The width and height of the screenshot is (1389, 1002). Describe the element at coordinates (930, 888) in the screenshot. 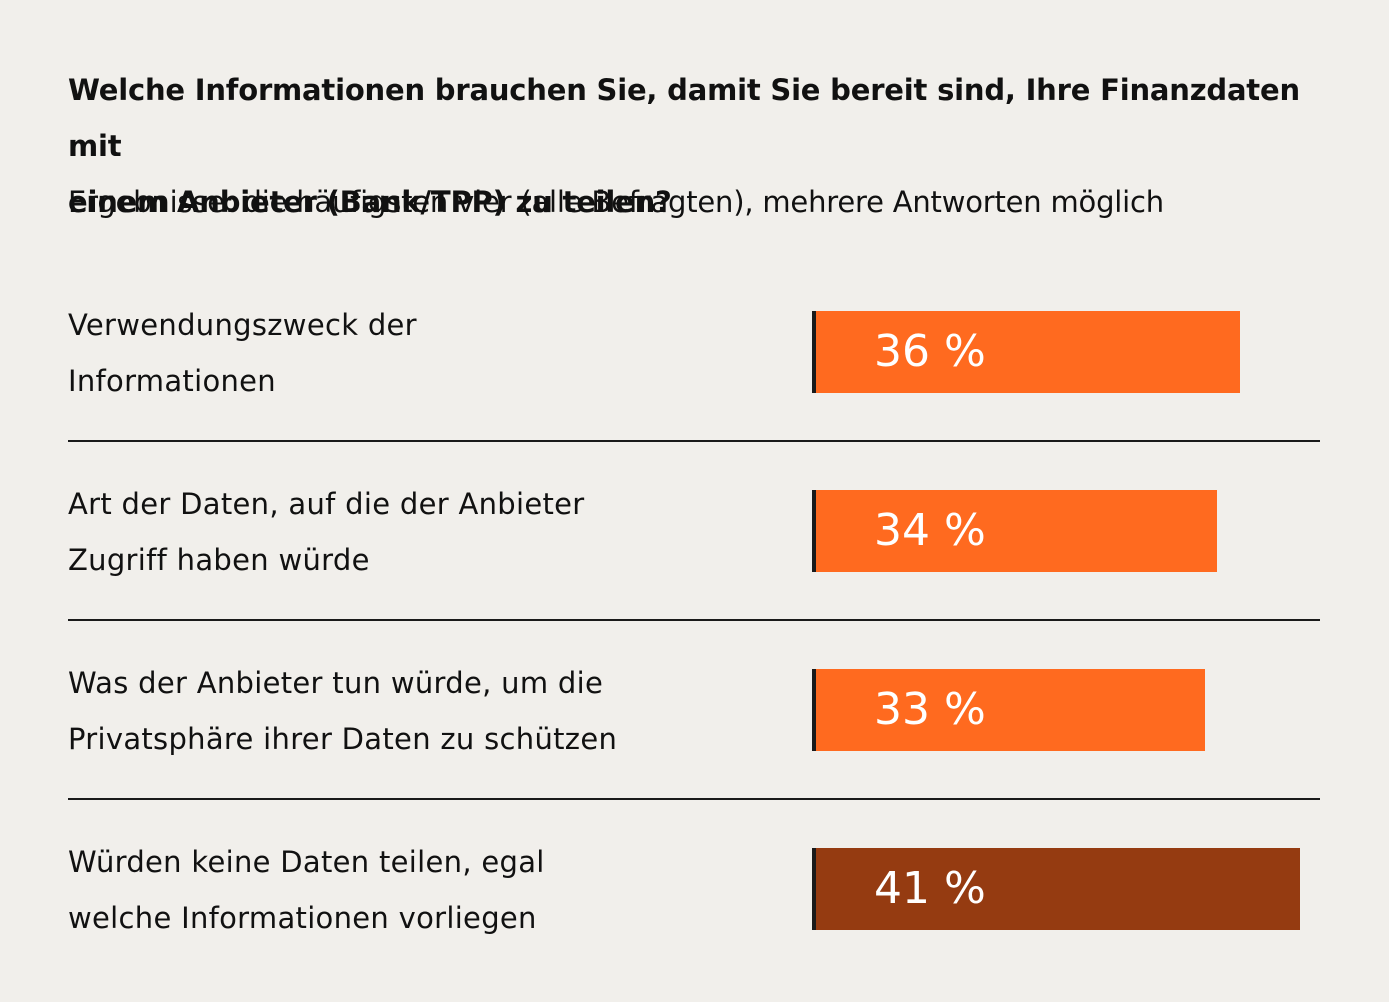

I see `data-label: 41 %` at that location.